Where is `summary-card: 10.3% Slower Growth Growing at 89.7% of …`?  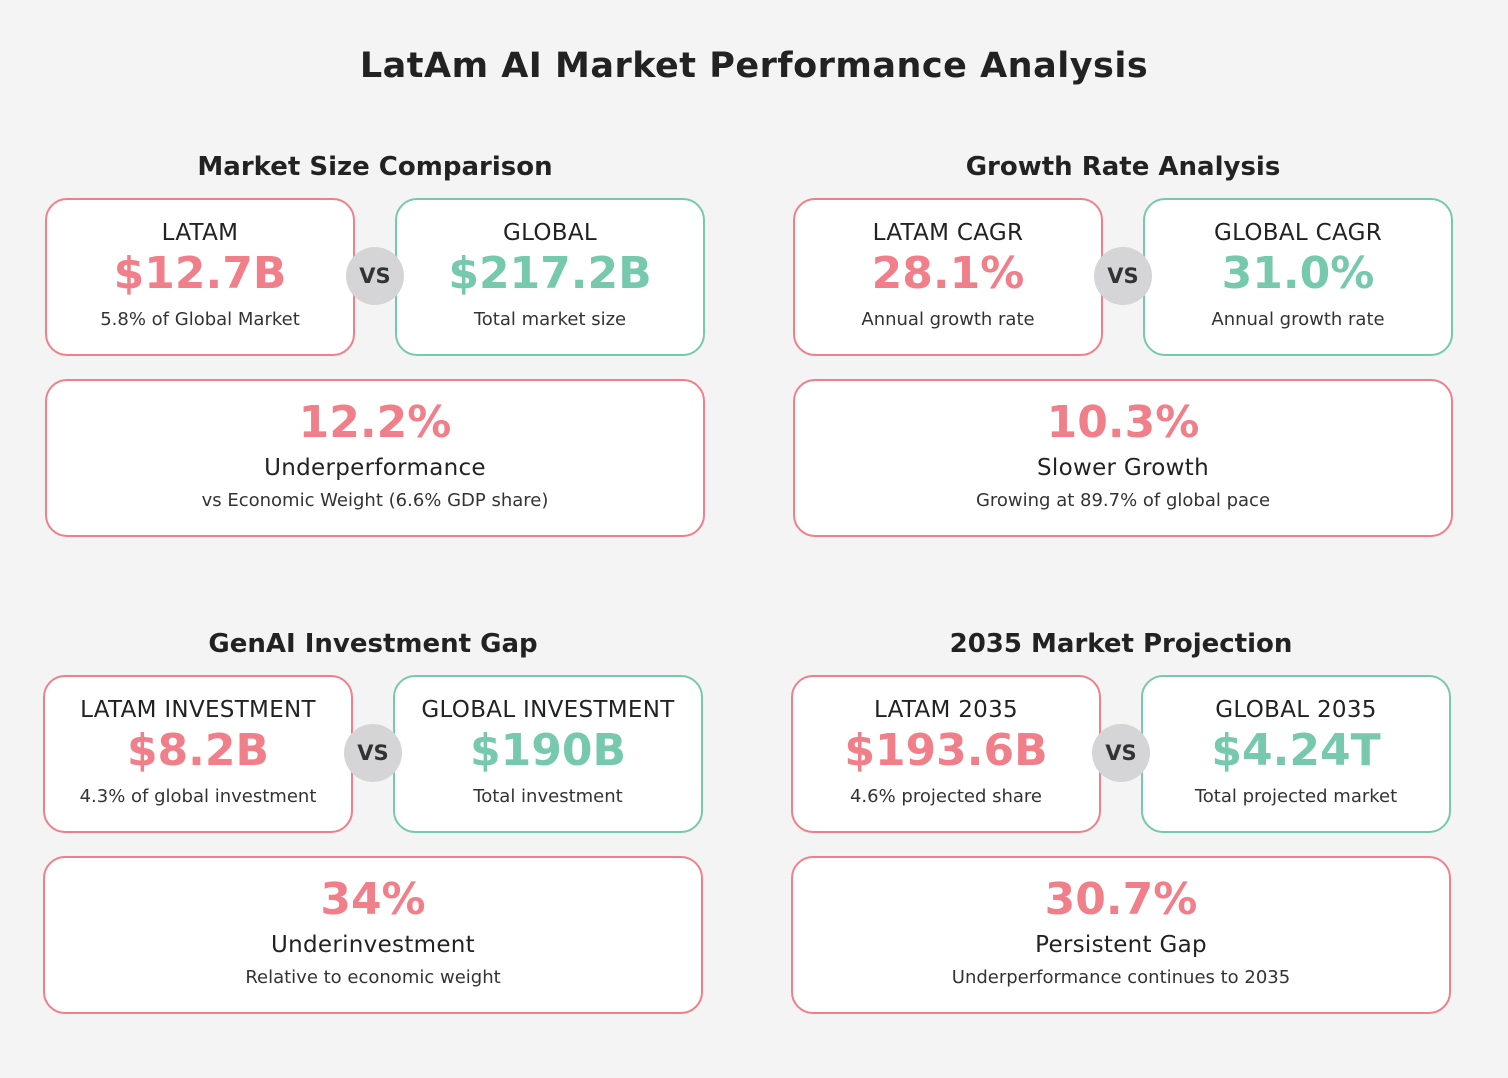 summary-card: 10.3% Slower Growth Growing at 89.7% of … is located at coordinates (1123, 458).